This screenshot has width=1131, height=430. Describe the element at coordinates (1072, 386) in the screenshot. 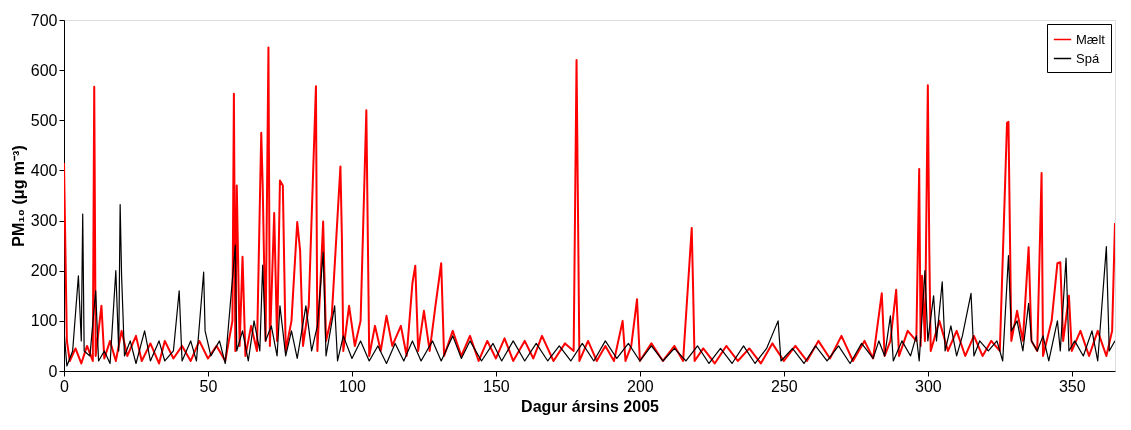

I see `x-tick-label: 350` at that location.